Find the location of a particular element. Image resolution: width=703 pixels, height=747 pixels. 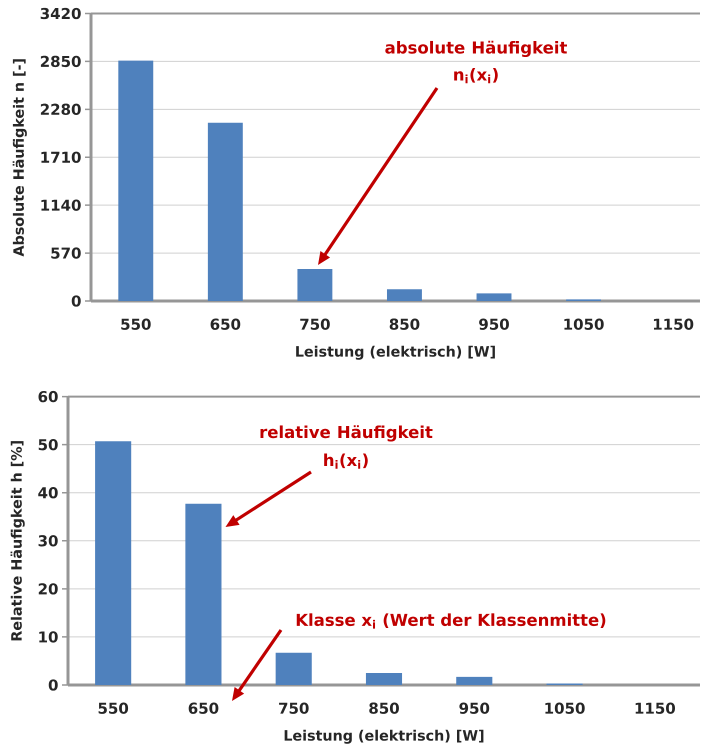

y-tick-label: 10 is located at coordinates (48, 637).